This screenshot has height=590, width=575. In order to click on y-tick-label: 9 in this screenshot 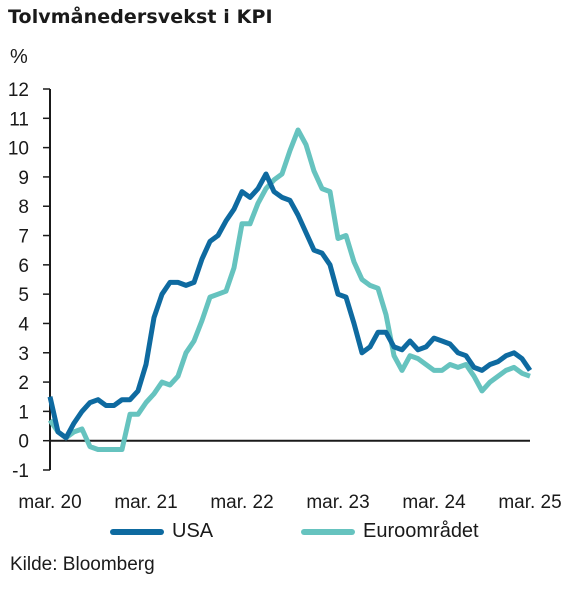, I will do `click(23, 178)`.